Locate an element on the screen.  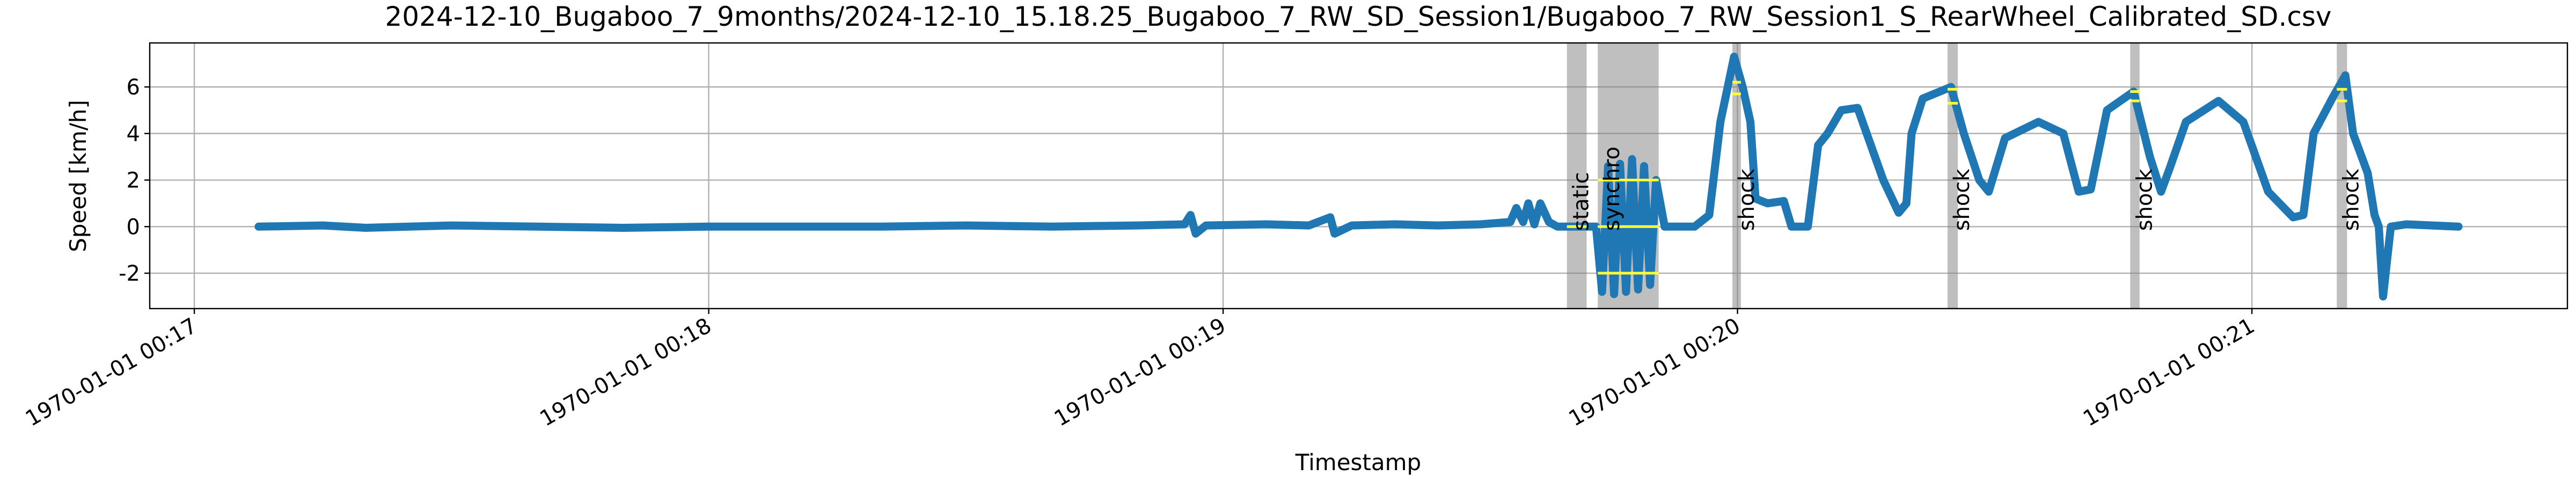
x-tick-label: 1970-01-01 00:20 is located at coordinates (1654, 372).